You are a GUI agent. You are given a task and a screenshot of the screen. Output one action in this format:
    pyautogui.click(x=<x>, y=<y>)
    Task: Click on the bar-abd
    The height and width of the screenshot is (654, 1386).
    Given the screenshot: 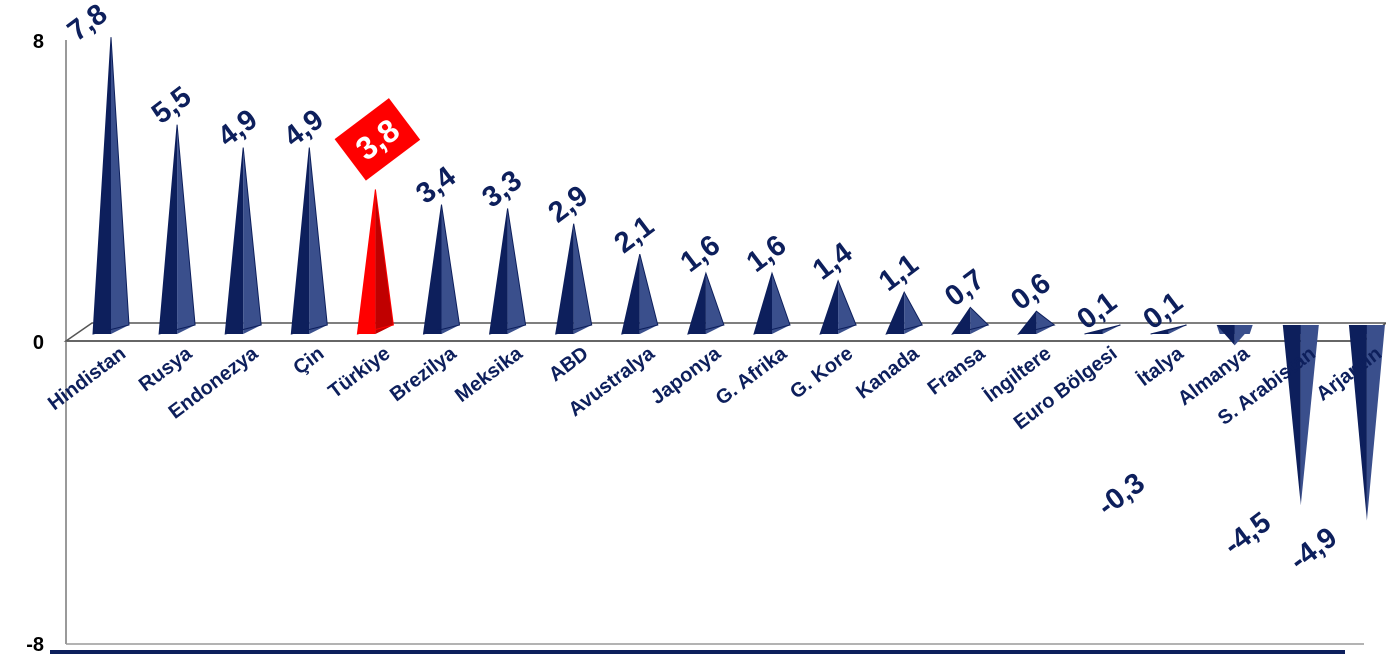 What is the action you would take?
    pyautogui.click(x=574, y=279)
    